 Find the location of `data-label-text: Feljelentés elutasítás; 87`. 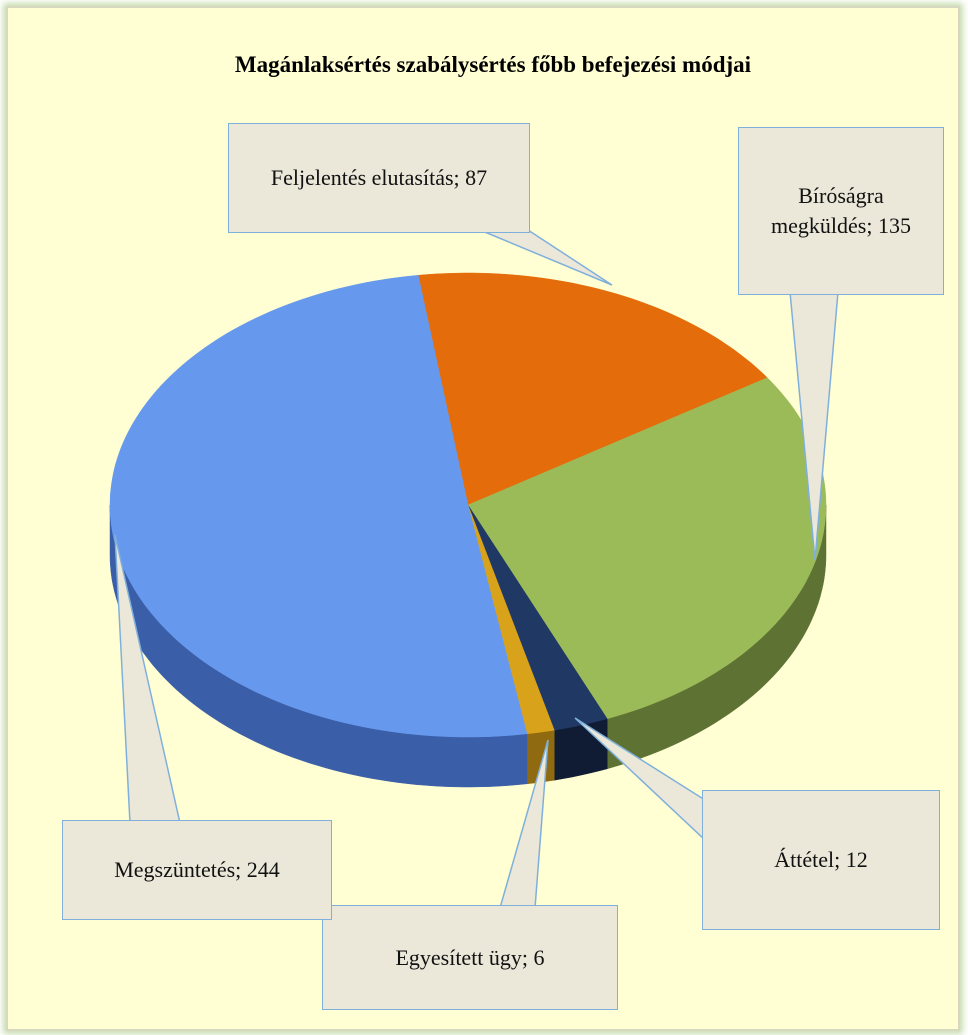

data-label-text: Feljelentés elutasítás; 87 is located at coordinates (379, 178).